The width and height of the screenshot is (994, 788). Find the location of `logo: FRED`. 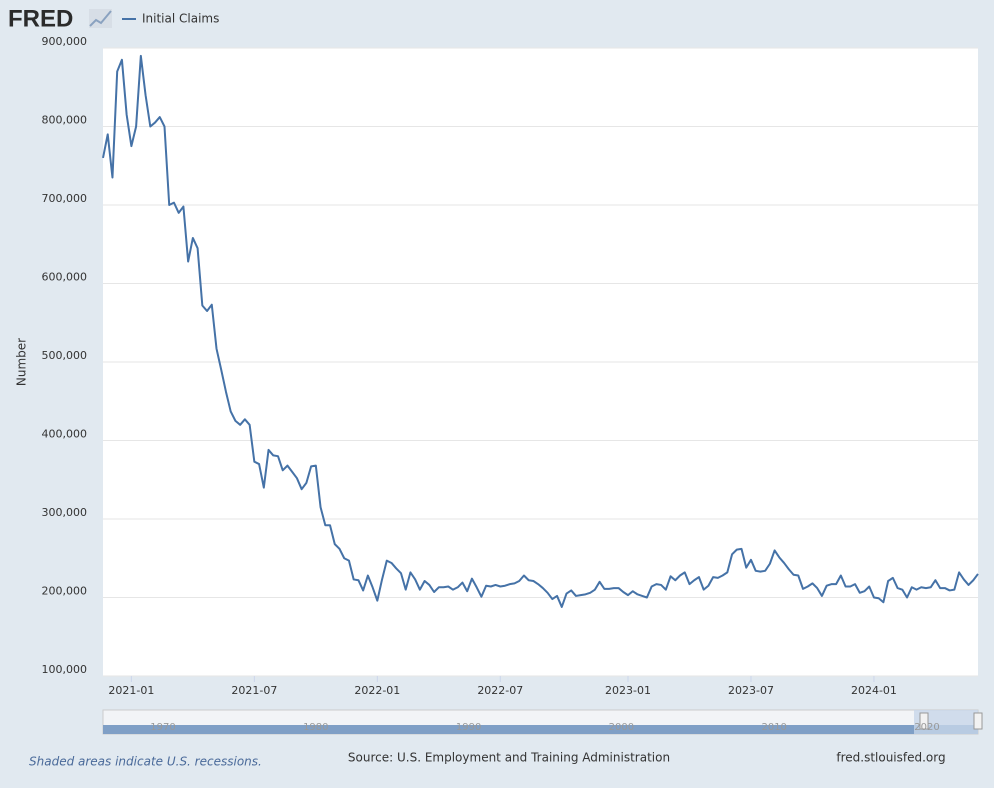

logo: FRED is located at coordinates (40, 18).